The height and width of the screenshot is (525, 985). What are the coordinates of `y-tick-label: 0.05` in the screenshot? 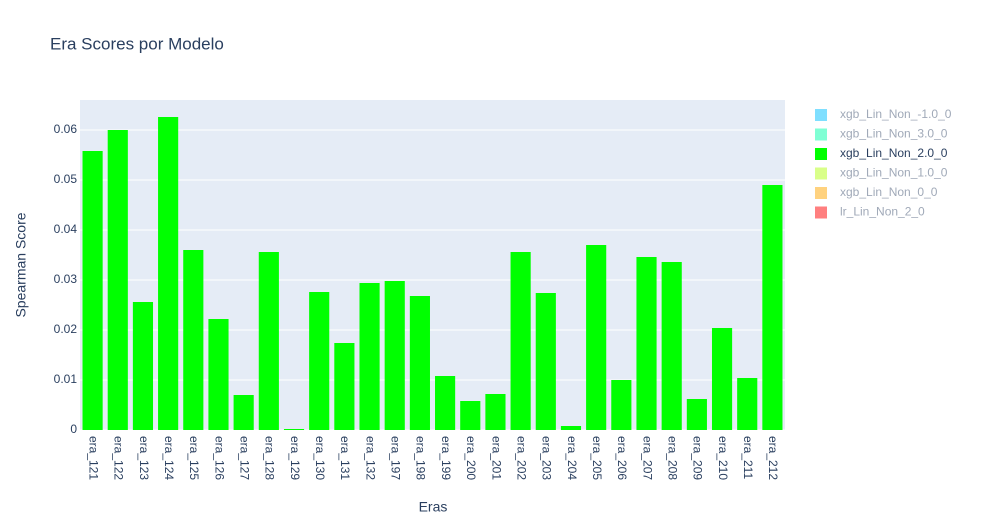 It's located at (66, 179).